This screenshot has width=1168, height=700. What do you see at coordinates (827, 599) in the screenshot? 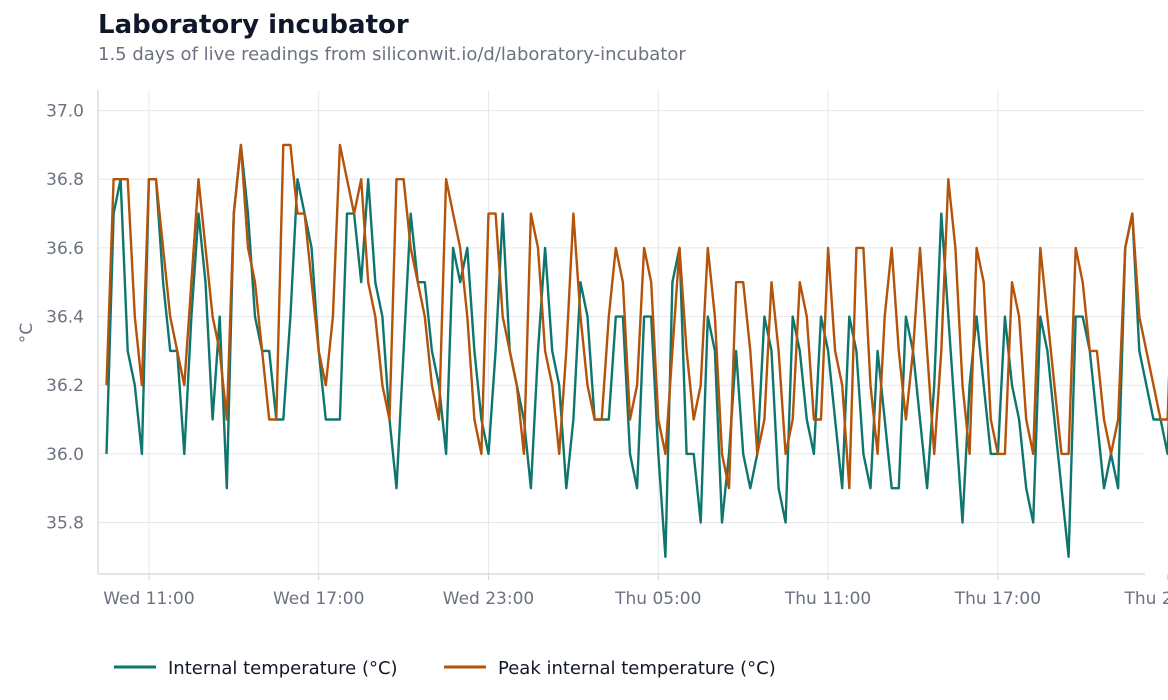
I see `x-tick-label: Thu 11:00` at bounding box center [827, 599].